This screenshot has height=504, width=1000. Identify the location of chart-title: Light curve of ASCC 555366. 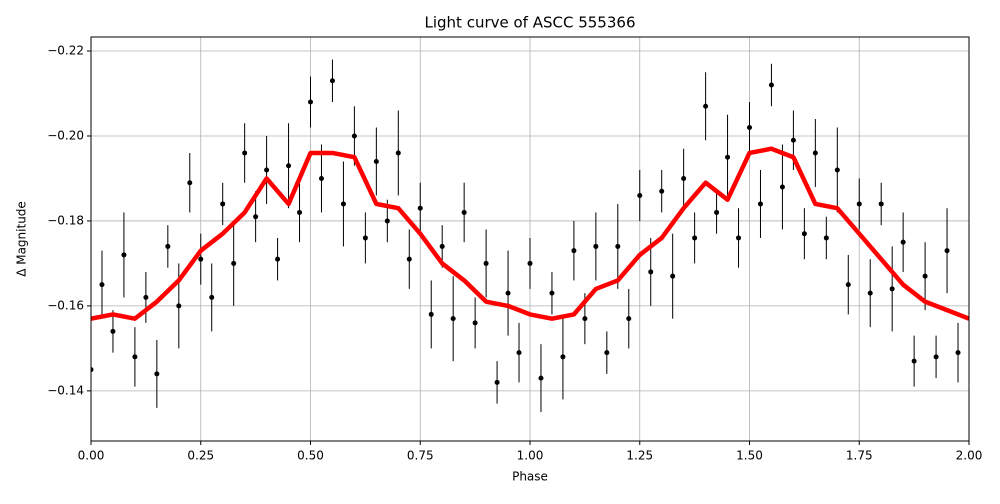
(530, 23).